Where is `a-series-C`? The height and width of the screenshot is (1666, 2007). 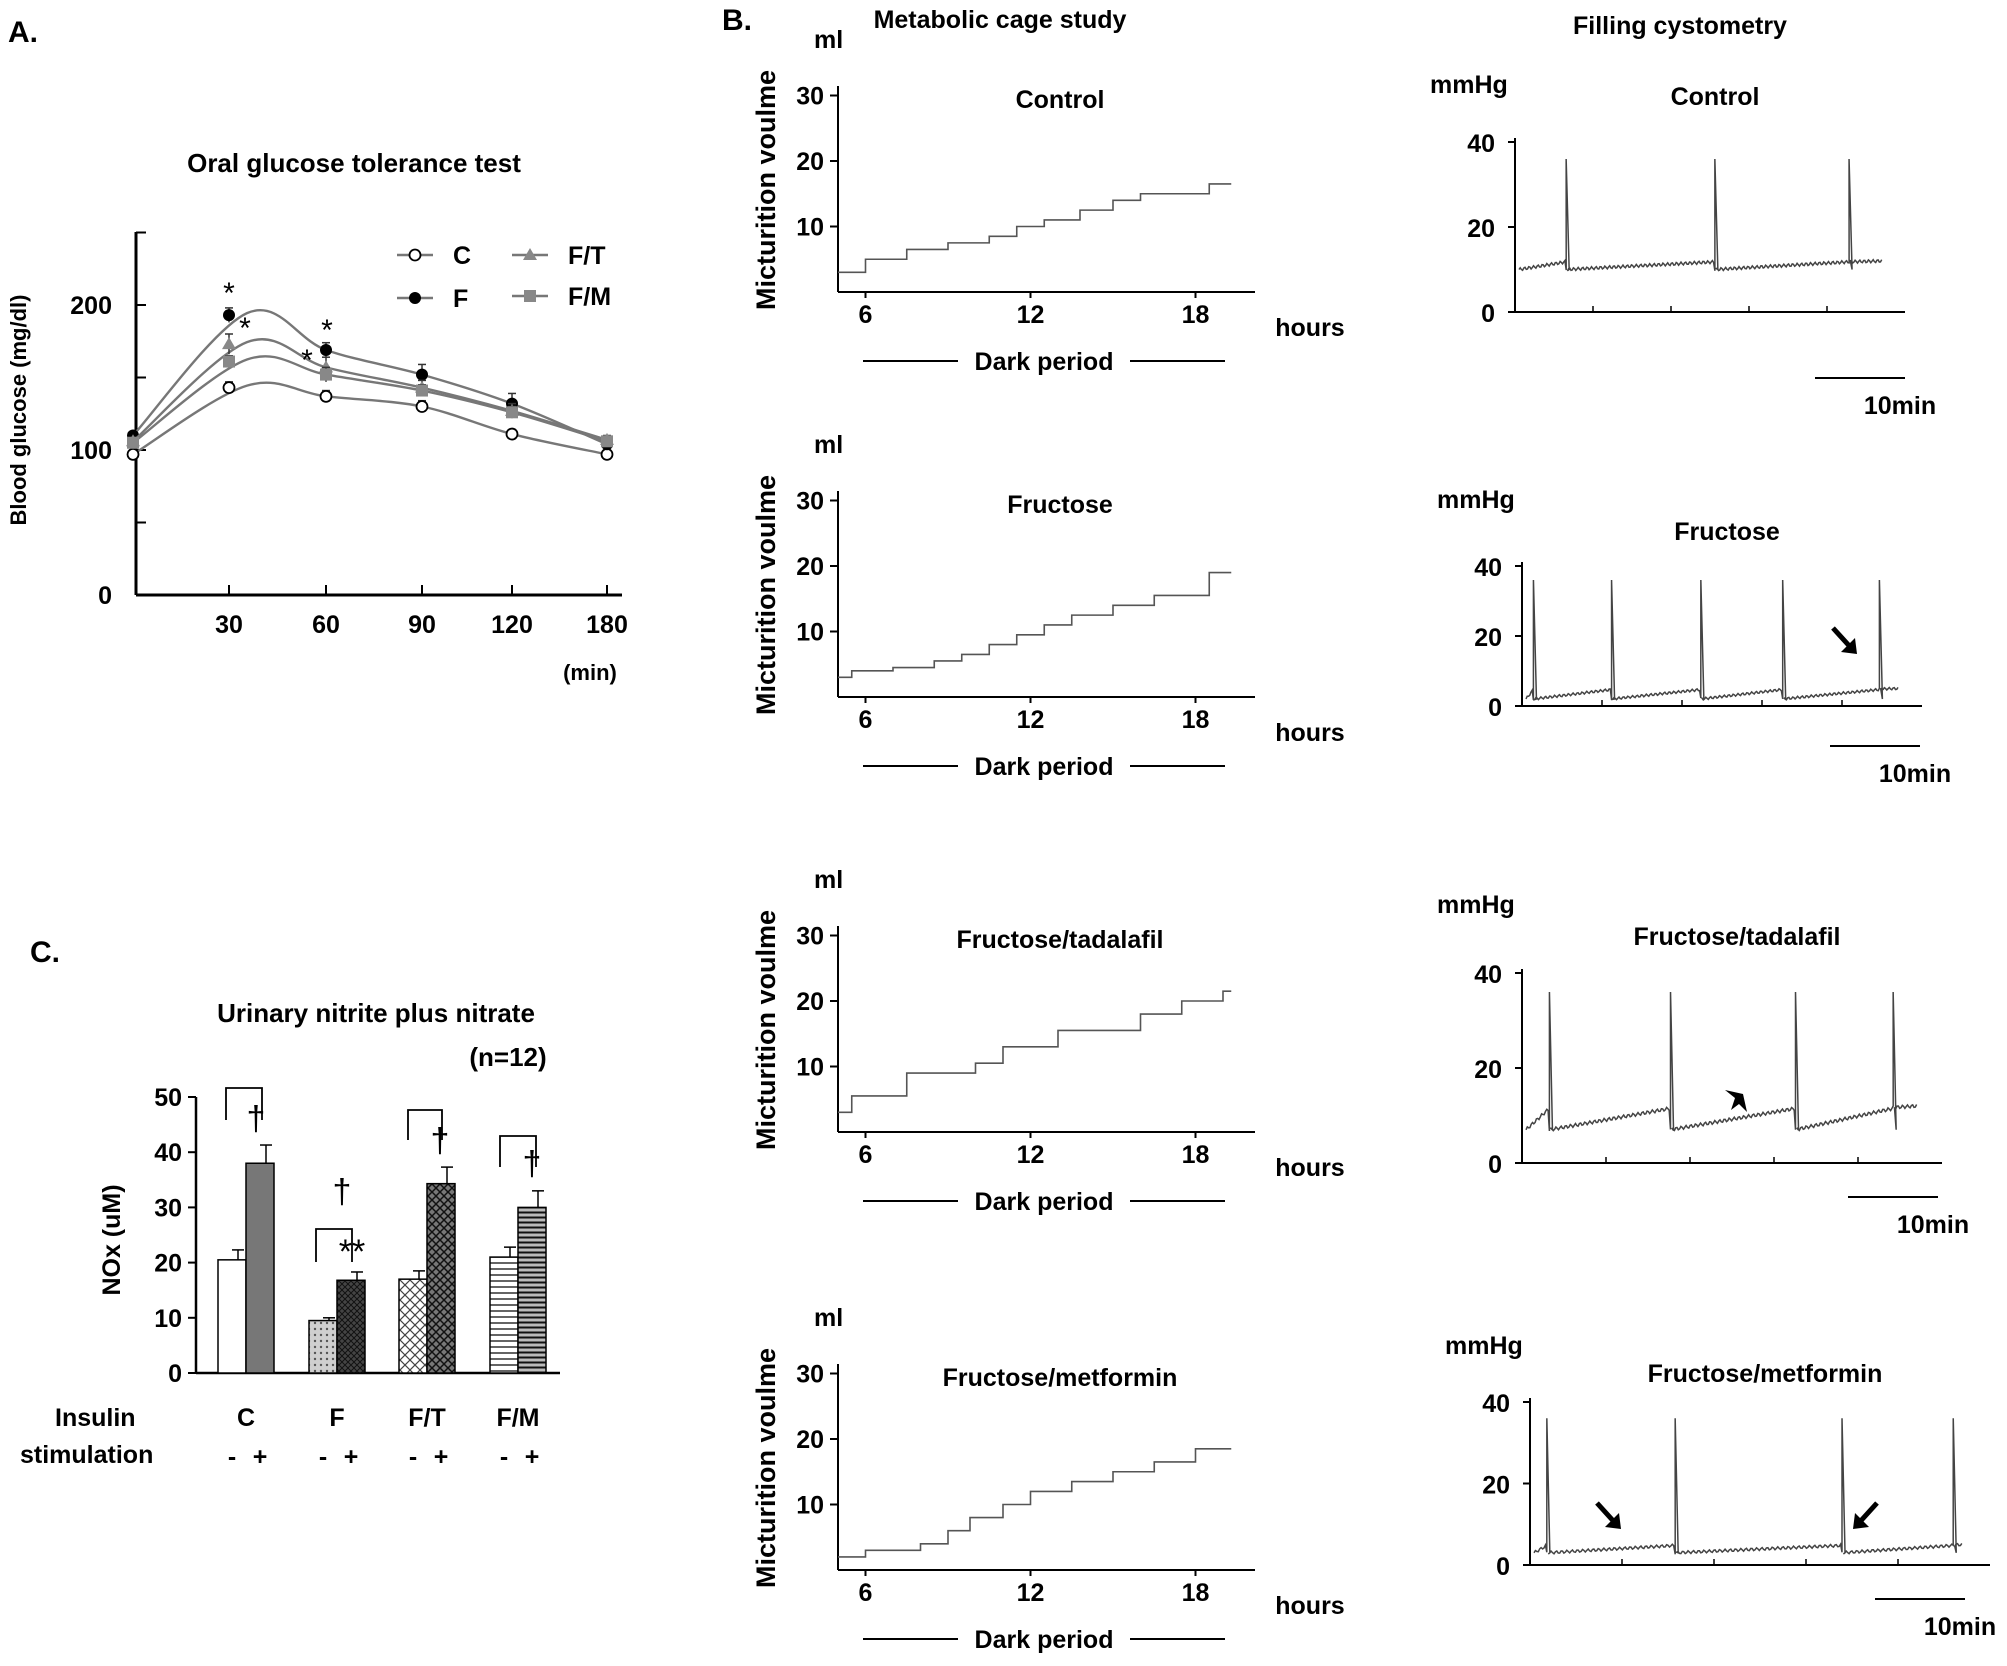
a-series-C is located at coordinates (370, 421).